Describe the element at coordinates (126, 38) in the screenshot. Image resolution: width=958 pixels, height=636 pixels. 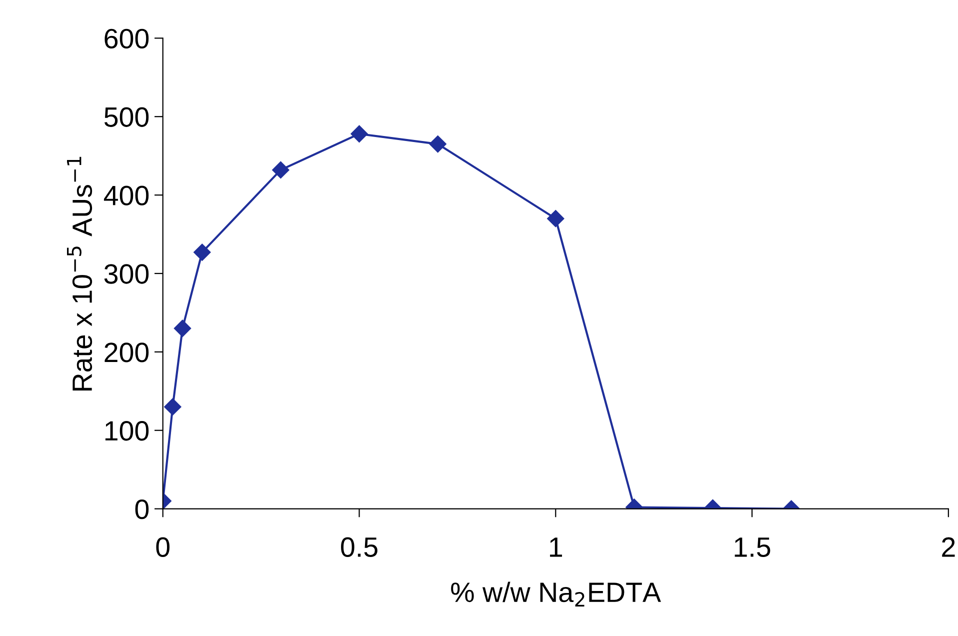
I see `y-tick-label: 600` at that location.